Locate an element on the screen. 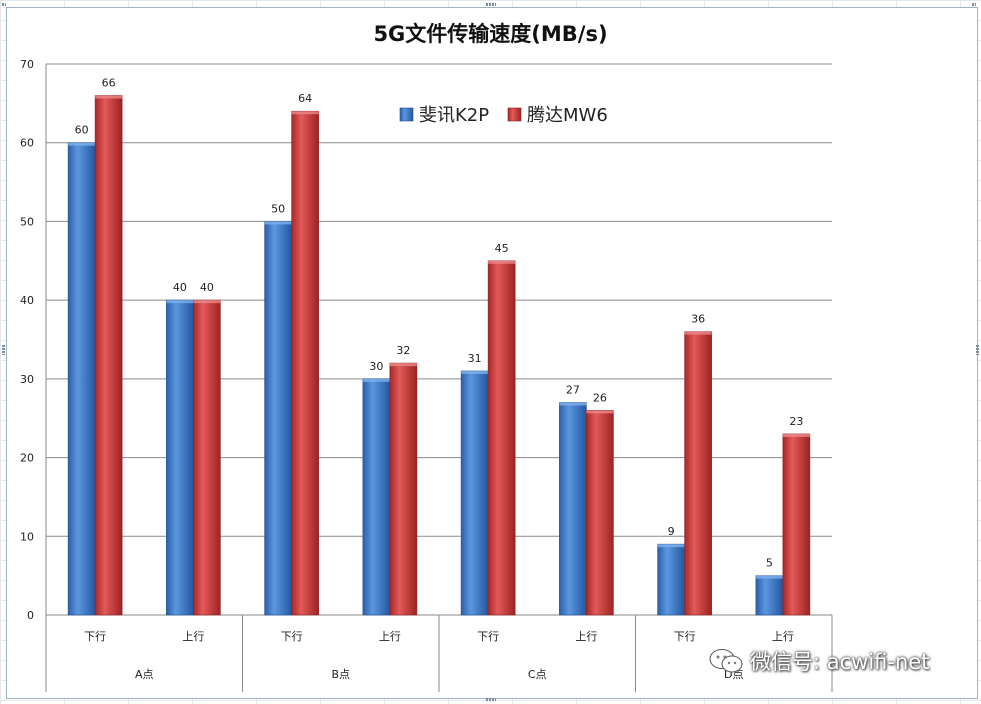 The image size is (981, 704). resize-handle-top-left is located at coordinates (4, 4).